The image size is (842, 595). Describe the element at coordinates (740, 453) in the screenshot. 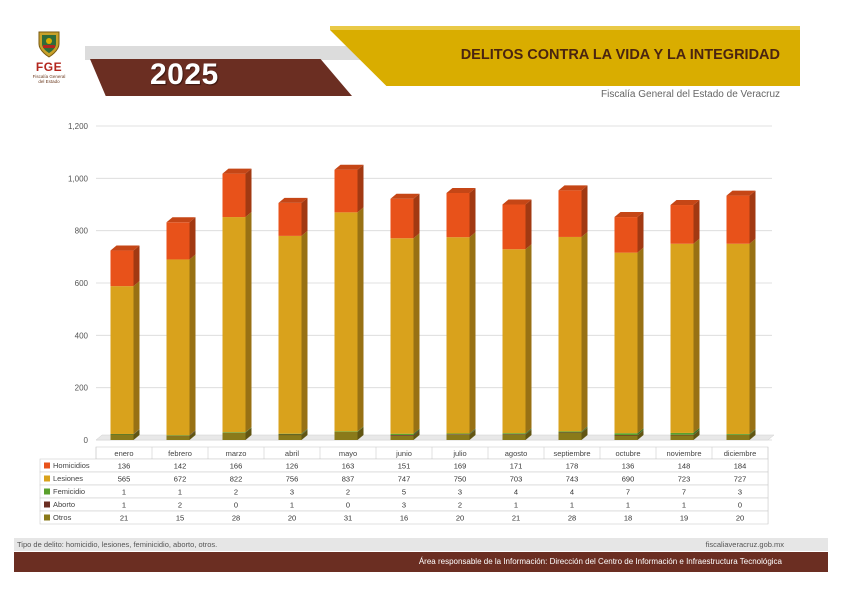

I see `x-tick-label: diciembre` at that location.